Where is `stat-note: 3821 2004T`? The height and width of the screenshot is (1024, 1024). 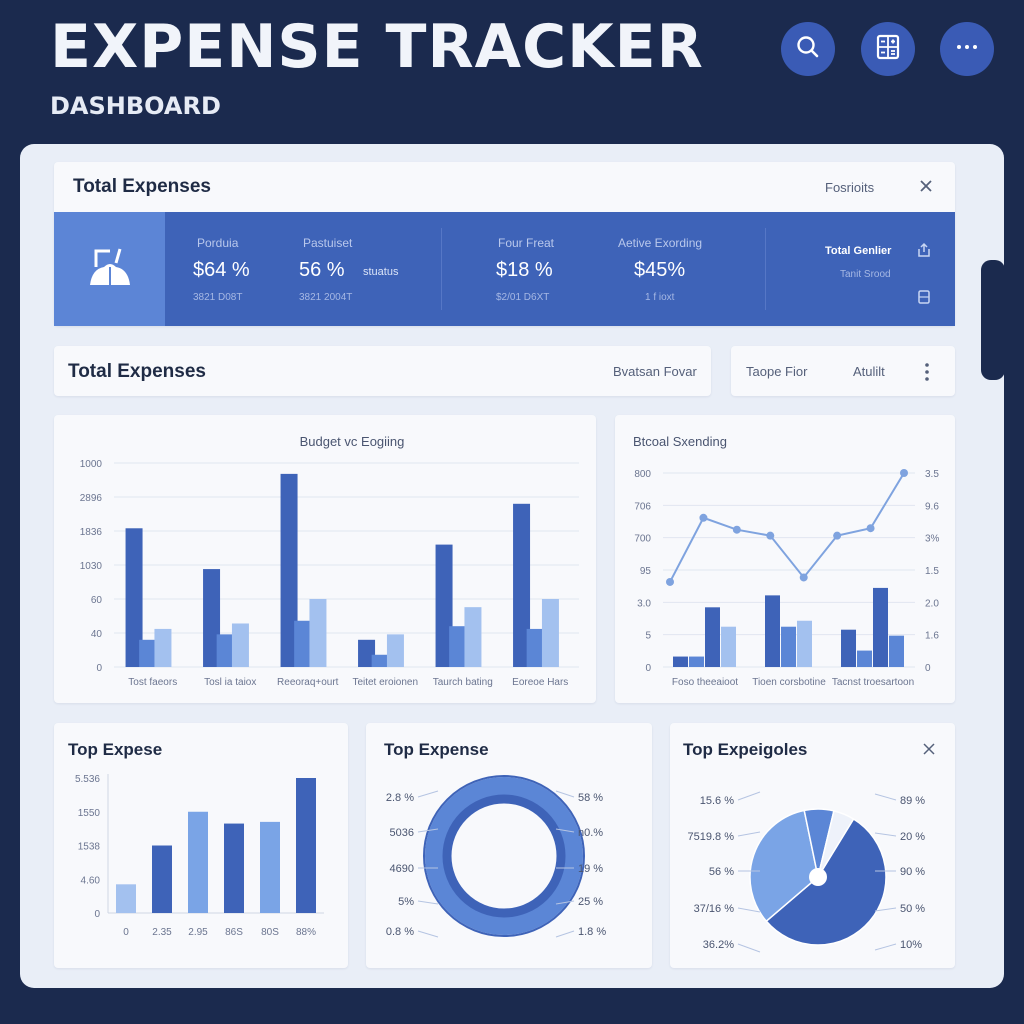
stat-note: 3821 2004T is located at coordinates (326, 297).